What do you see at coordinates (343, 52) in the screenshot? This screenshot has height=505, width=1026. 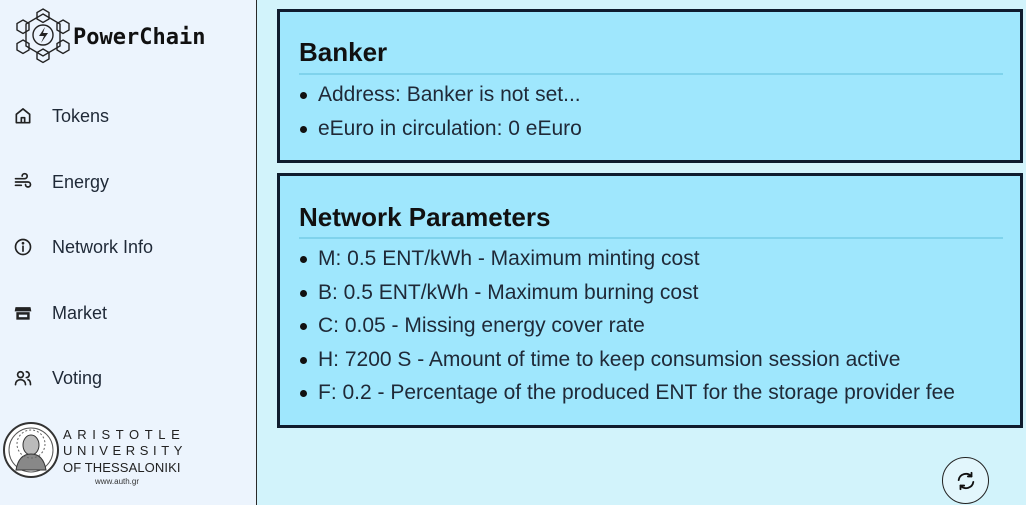 I see `banker-title: Banker` at bounding box center [343, 52].